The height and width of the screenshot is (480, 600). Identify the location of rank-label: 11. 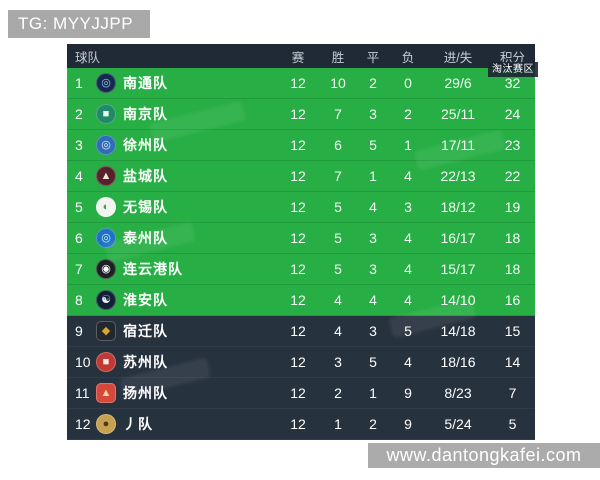
(82, 393).